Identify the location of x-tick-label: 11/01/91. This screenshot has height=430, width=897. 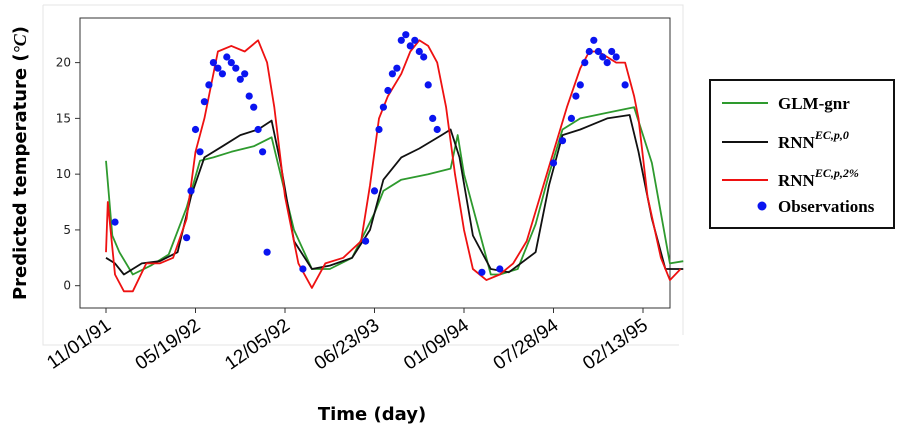
(78, 344).